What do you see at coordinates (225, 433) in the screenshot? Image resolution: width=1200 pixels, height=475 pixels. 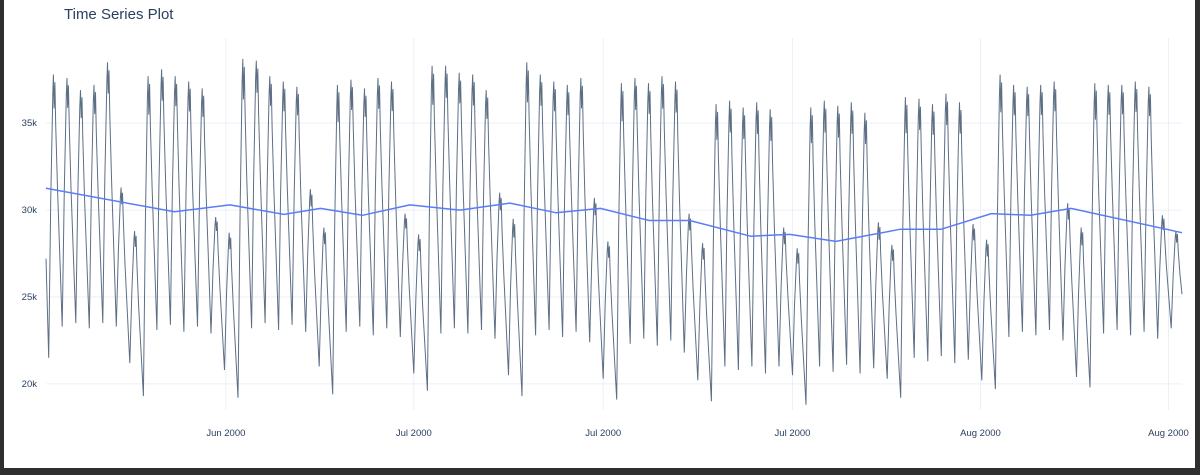 I see `x-tick-label: Jun 2000` at bounding box center [225, 433].